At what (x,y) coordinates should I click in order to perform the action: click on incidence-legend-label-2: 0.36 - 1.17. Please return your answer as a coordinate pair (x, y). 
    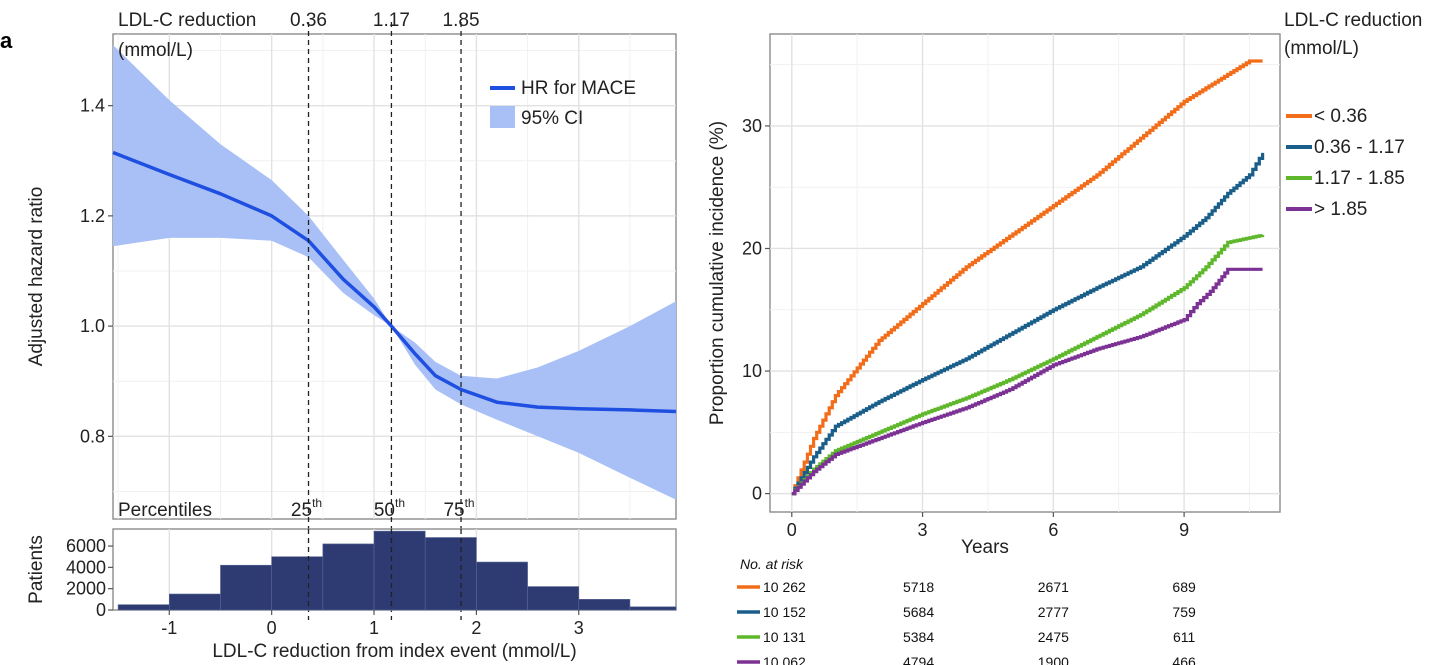
    Looking at the image, I should click on (1359, 147).